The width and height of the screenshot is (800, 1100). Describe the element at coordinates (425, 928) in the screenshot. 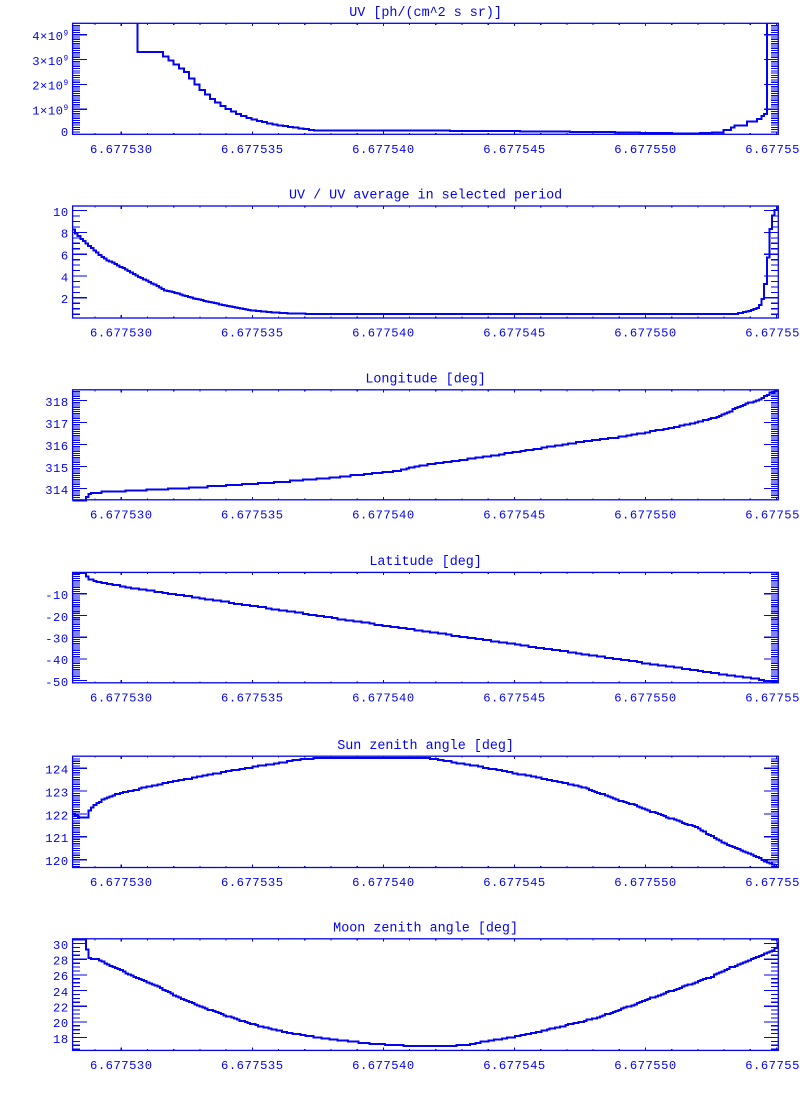

I see `svg-text: Moon zenith angle [deg]` at that location.